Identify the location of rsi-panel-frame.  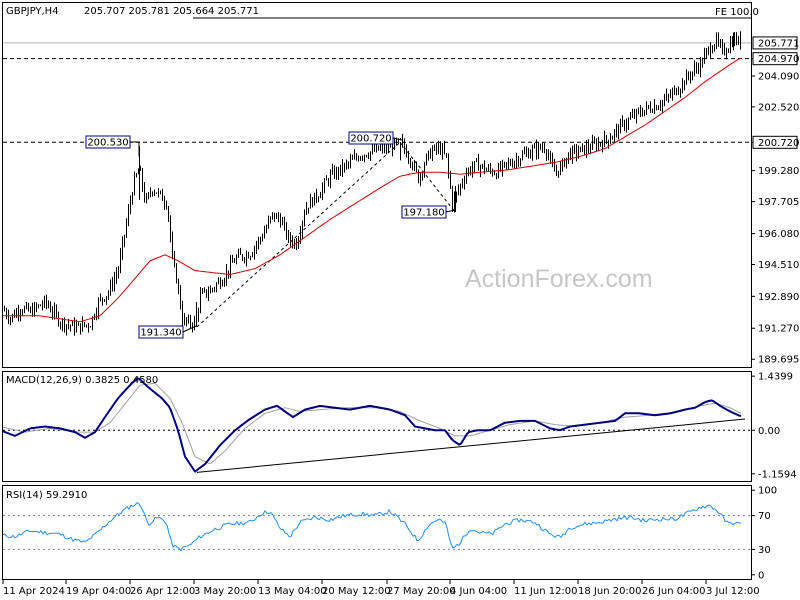
(377, 532).